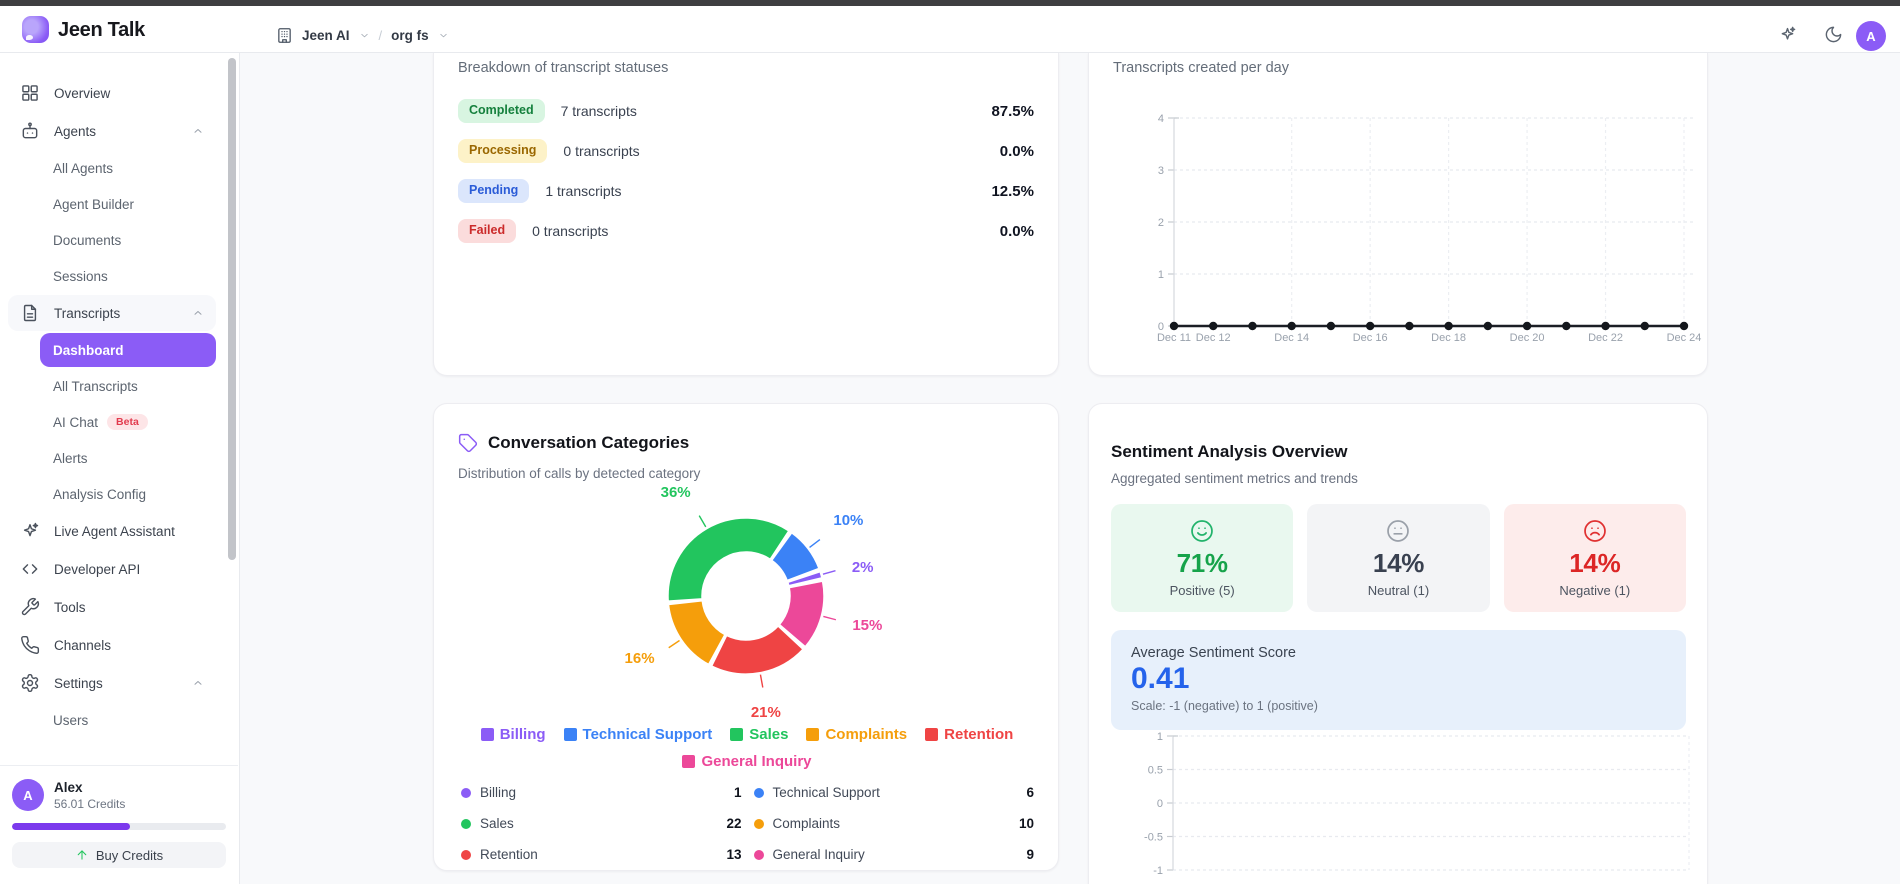  I want to click on beta-badge: Beta, so click(127, 422).